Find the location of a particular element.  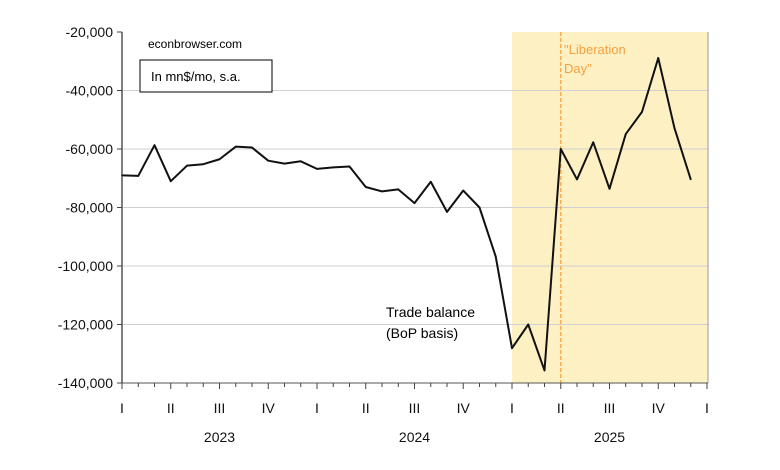

series-label-line1: Trade balance is located at coordinates (430, 312).